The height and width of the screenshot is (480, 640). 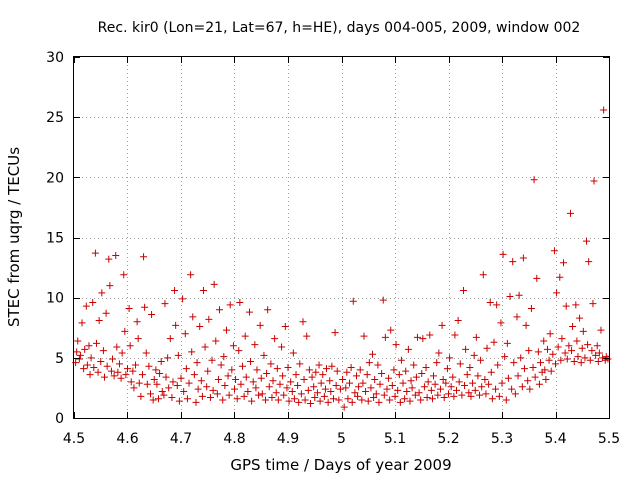 I want to click on x-tick-label: 4.7, so click(x=181, y=439).